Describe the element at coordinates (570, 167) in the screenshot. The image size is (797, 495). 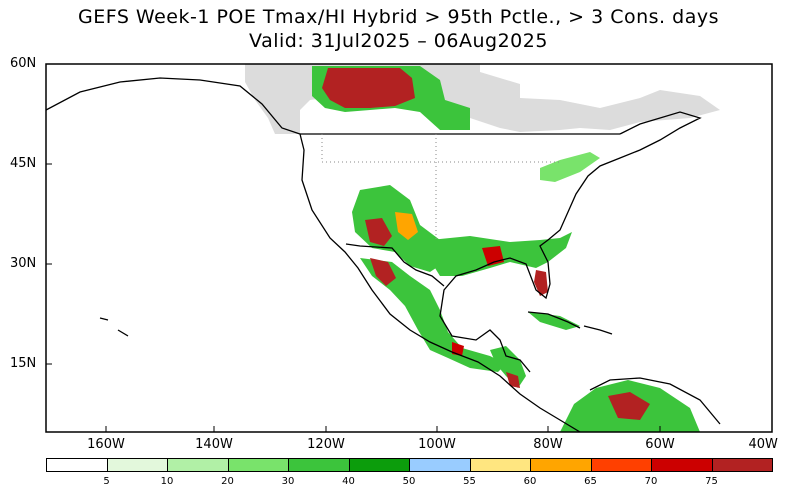
I see `northeast-green-area` at that location.